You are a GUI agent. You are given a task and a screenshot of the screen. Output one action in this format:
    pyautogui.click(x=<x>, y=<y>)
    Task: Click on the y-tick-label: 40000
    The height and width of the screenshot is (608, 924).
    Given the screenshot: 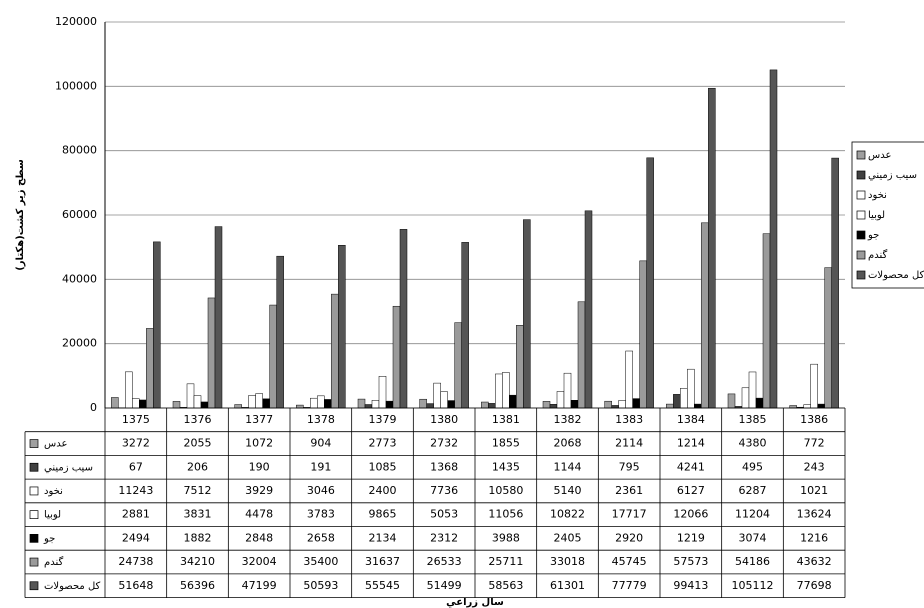 What is the action you would take?
    pyautogui.click(x=79, y=278)
    